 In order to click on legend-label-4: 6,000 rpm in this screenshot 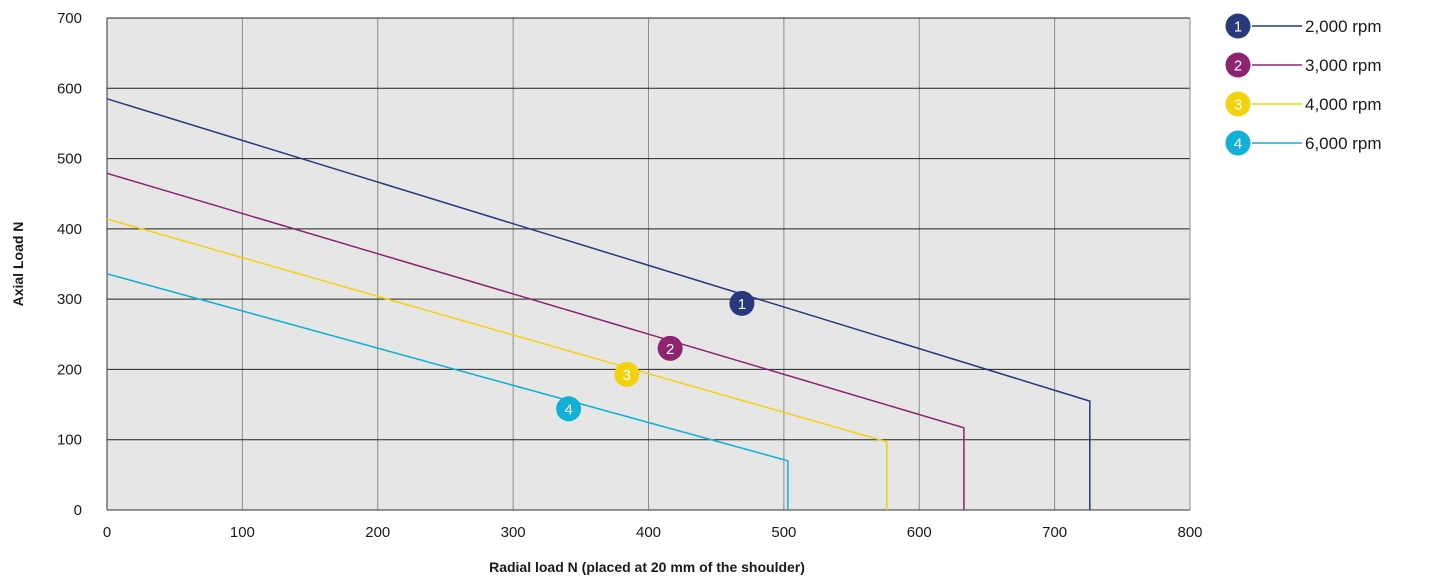, I will do `click(1343, 143)`.